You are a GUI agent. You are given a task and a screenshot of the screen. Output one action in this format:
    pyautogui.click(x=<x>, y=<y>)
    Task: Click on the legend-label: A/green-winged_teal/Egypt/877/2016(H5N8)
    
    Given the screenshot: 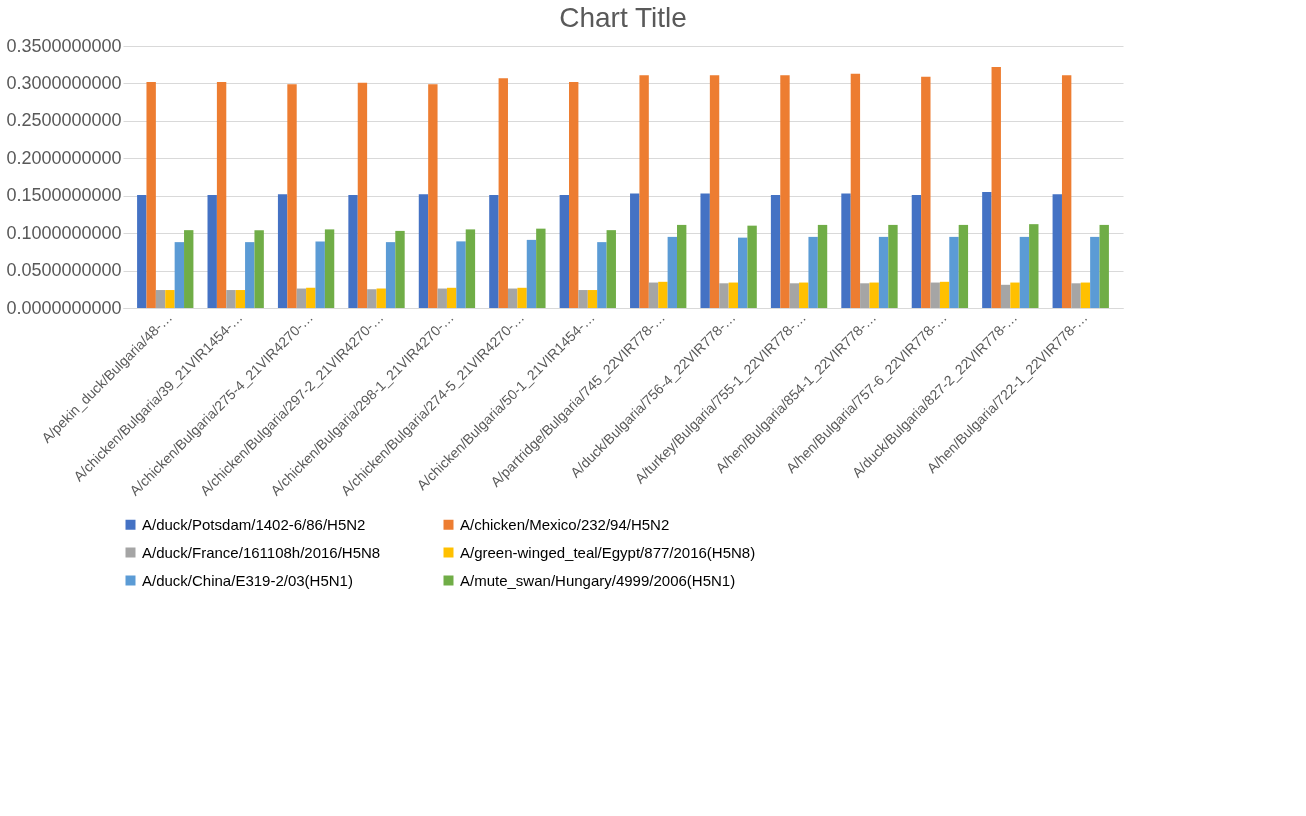 What is the action you would take?
    pyautogui.click(x=608, y=552)
    